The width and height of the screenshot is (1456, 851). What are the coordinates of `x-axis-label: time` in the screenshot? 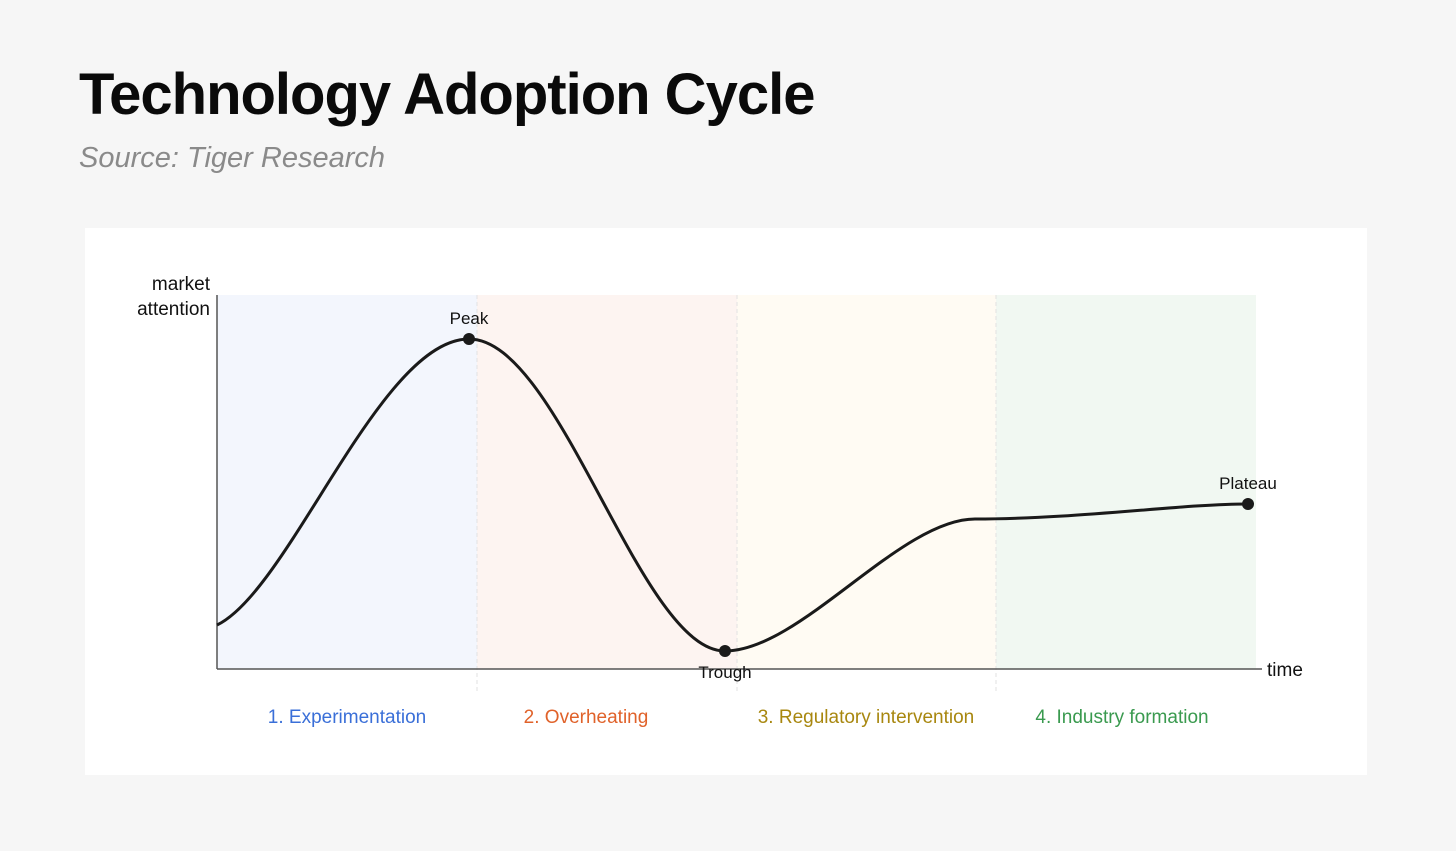 It's located at (1285, 670).